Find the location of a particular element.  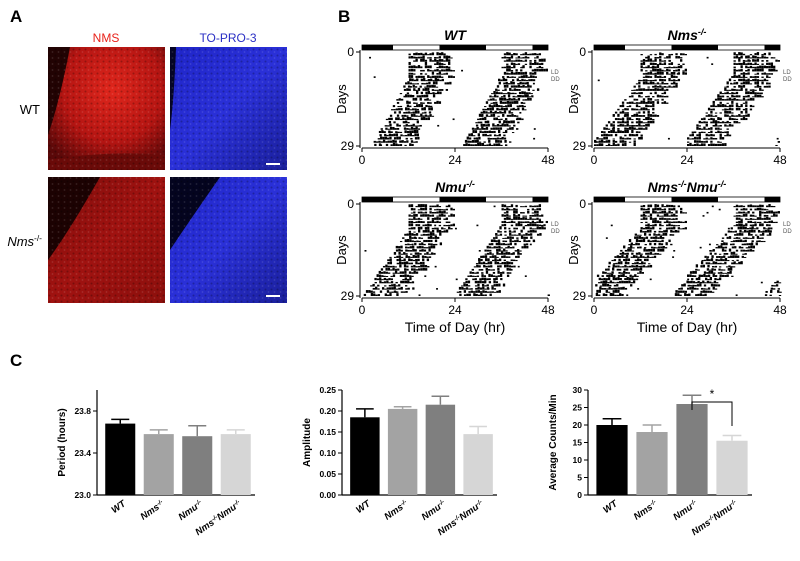

label-part: WT is located at coordinates (363, 507).